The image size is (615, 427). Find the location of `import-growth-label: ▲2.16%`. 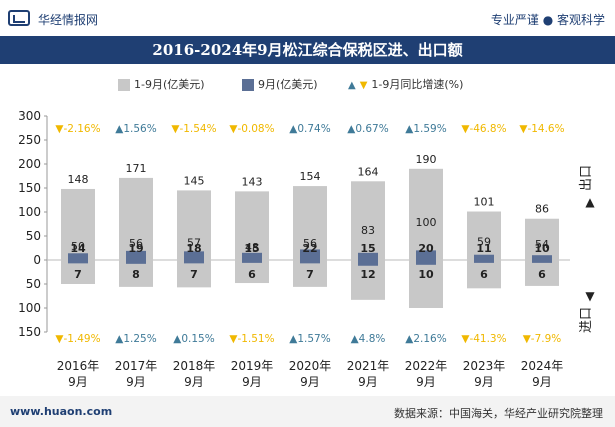

import-growth-label: ▲2.16% is located at coordinates (425, 339).